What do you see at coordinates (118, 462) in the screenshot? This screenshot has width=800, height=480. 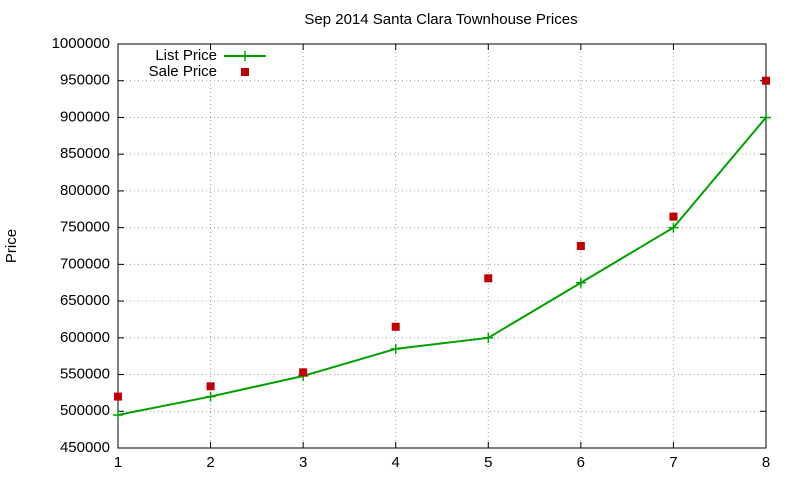 I see `x-tick-label: 1` at bounding box center [118, 462].